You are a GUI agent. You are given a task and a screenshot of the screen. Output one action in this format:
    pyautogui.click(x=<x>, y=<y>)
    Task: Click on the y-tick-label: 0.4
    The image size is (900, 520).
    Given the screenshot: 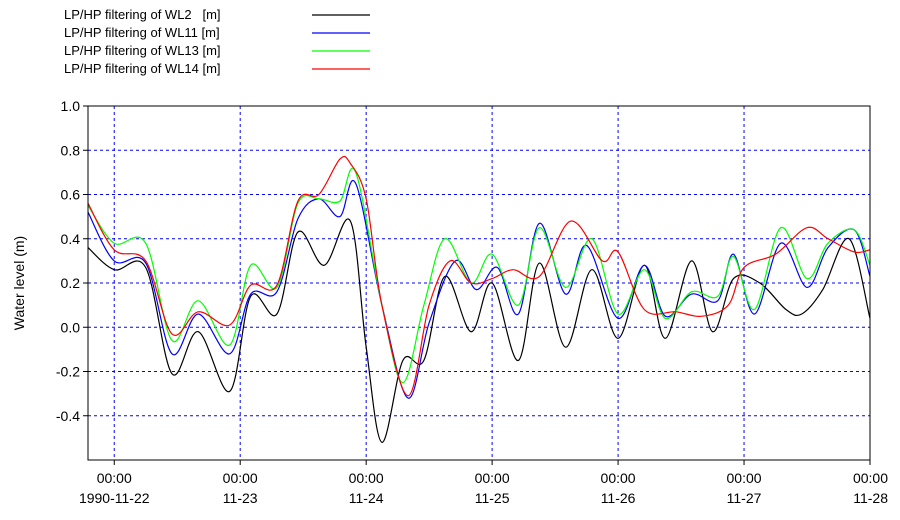 What is the action you would take?
    pyautogui.click(x=71, y=239)
    